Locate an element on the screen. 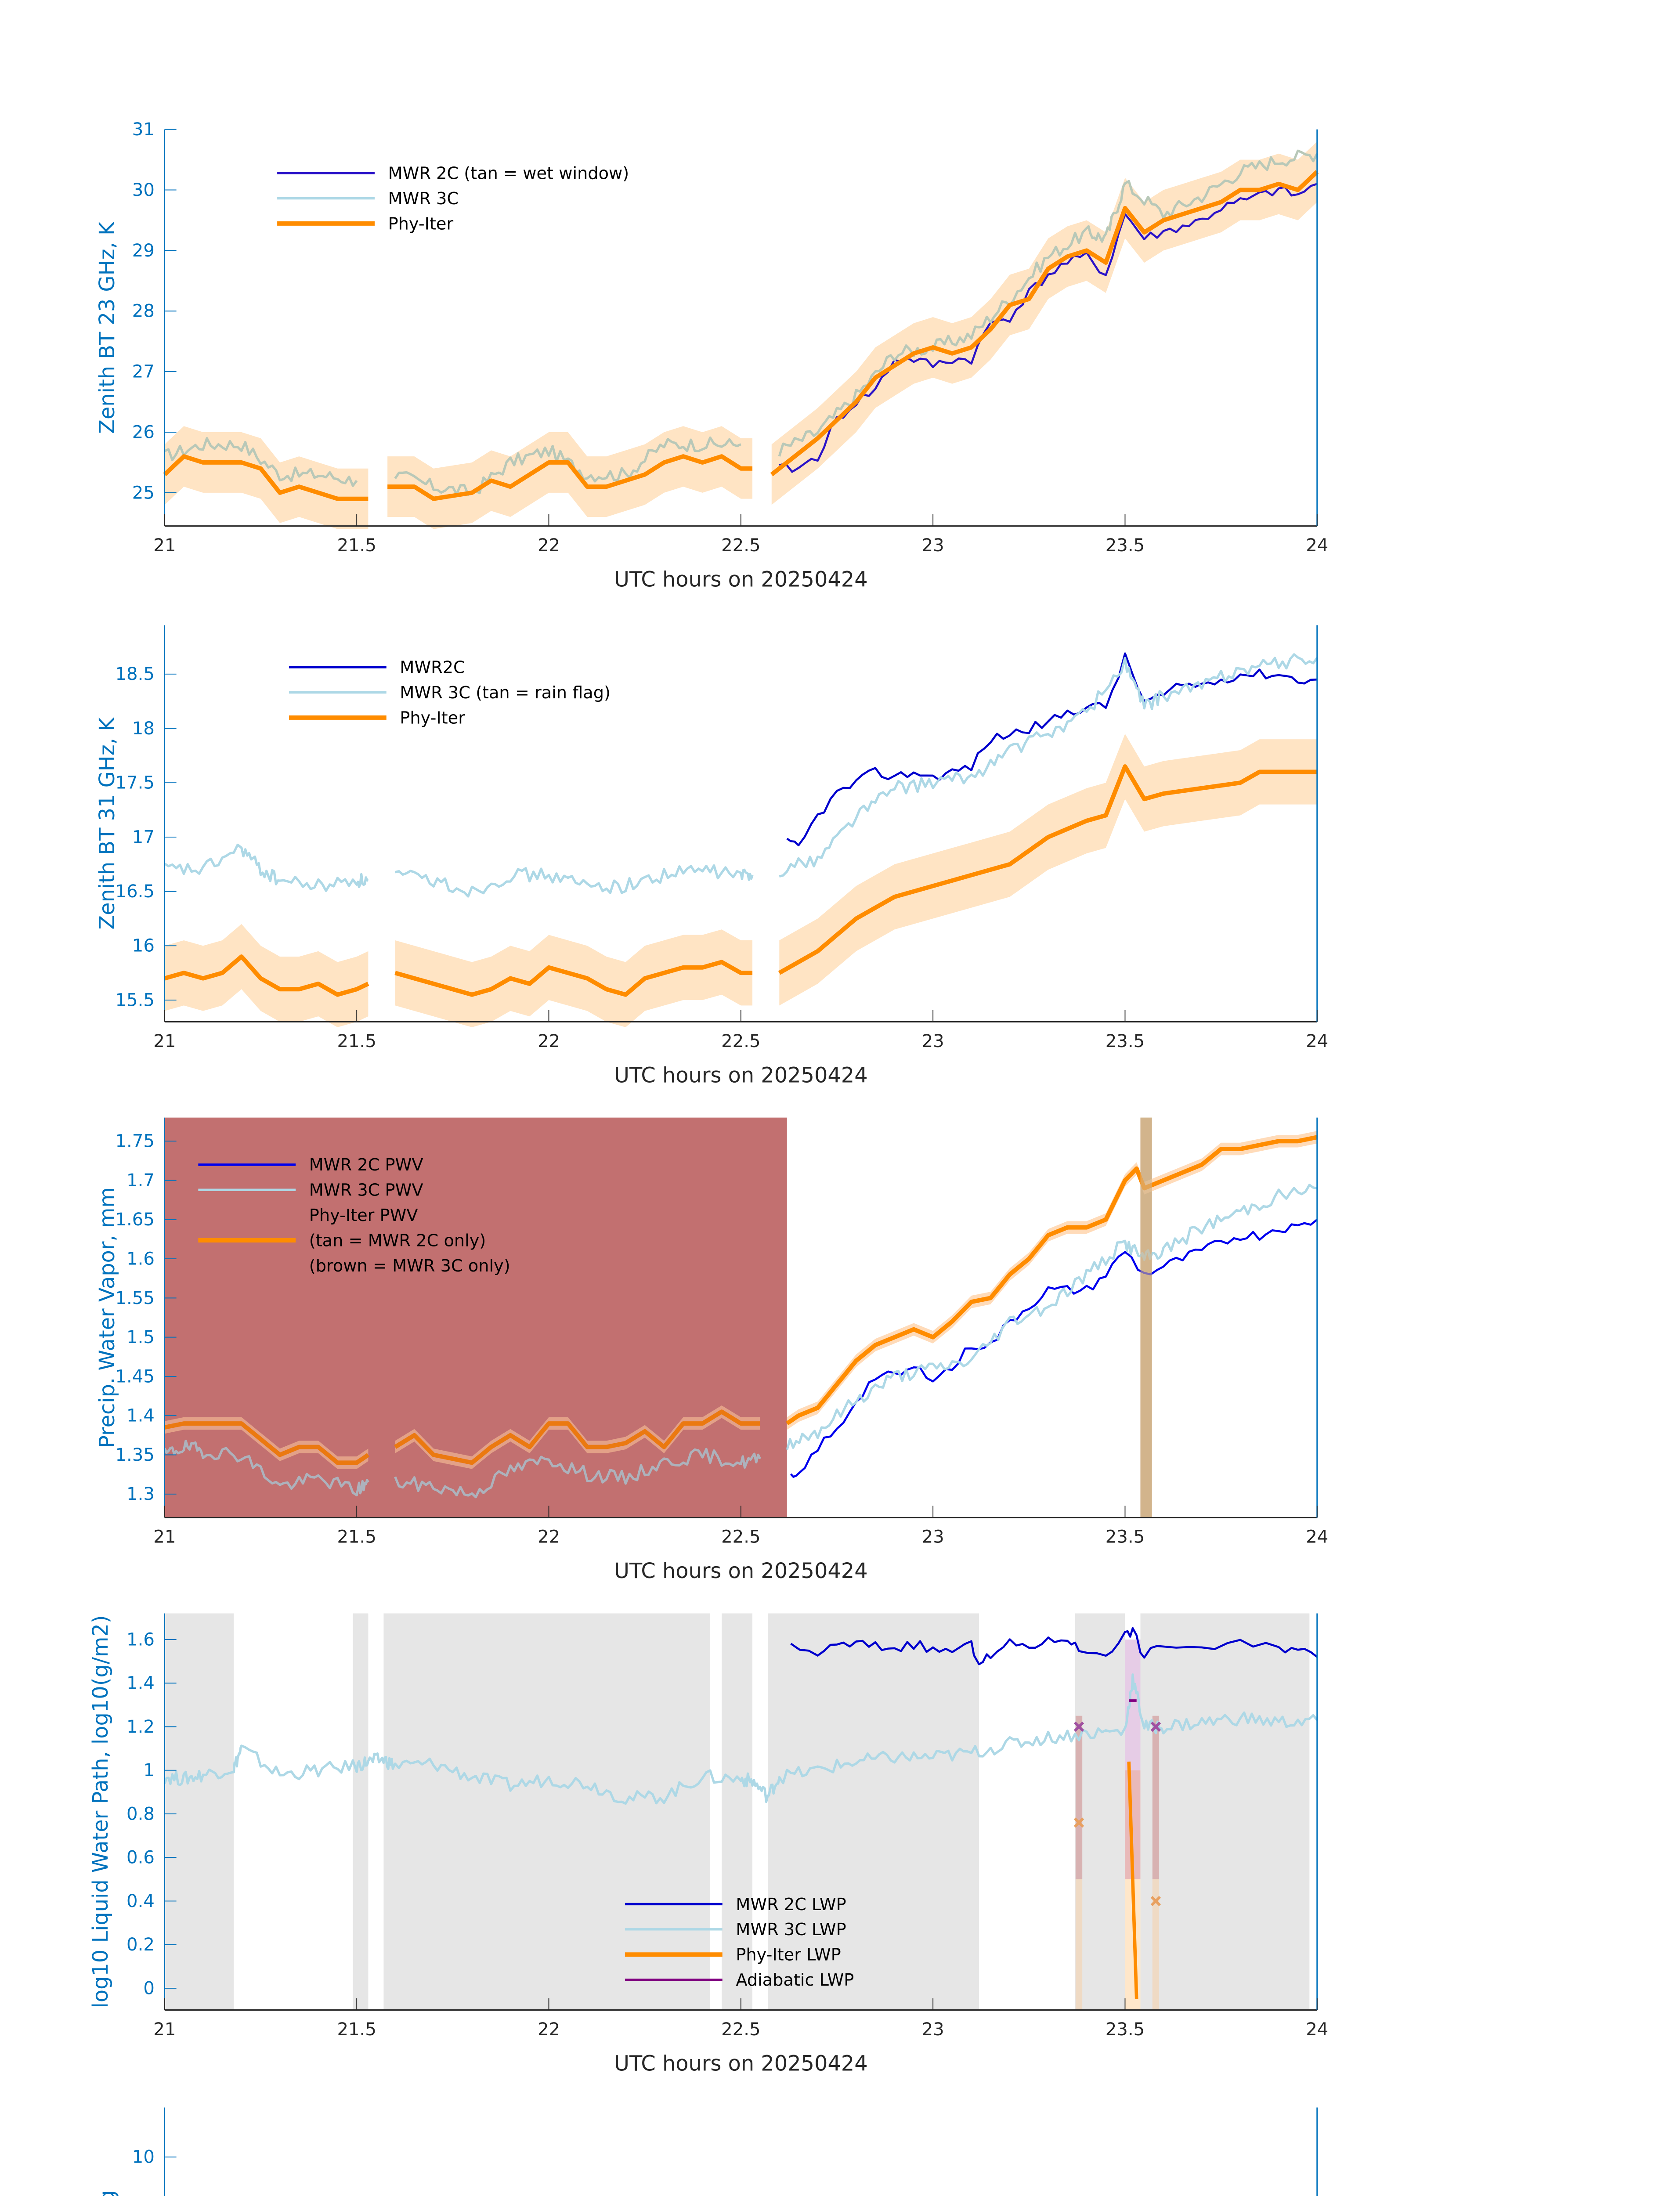 This screenshot has width=1680, height=2196. y-tick-label: 15.5 is located at coordinates (135, 1000).